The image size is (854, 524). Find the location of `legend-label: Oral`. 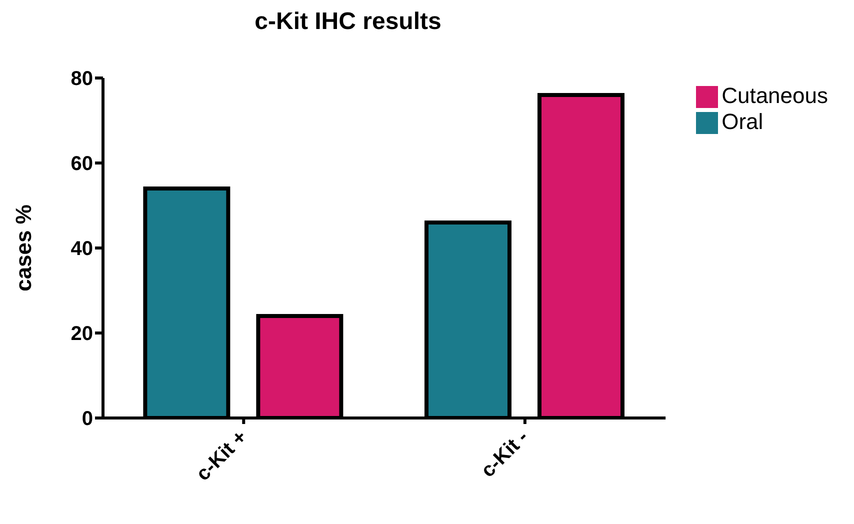

legend-label: Oral is located at coordinates (743, 121).